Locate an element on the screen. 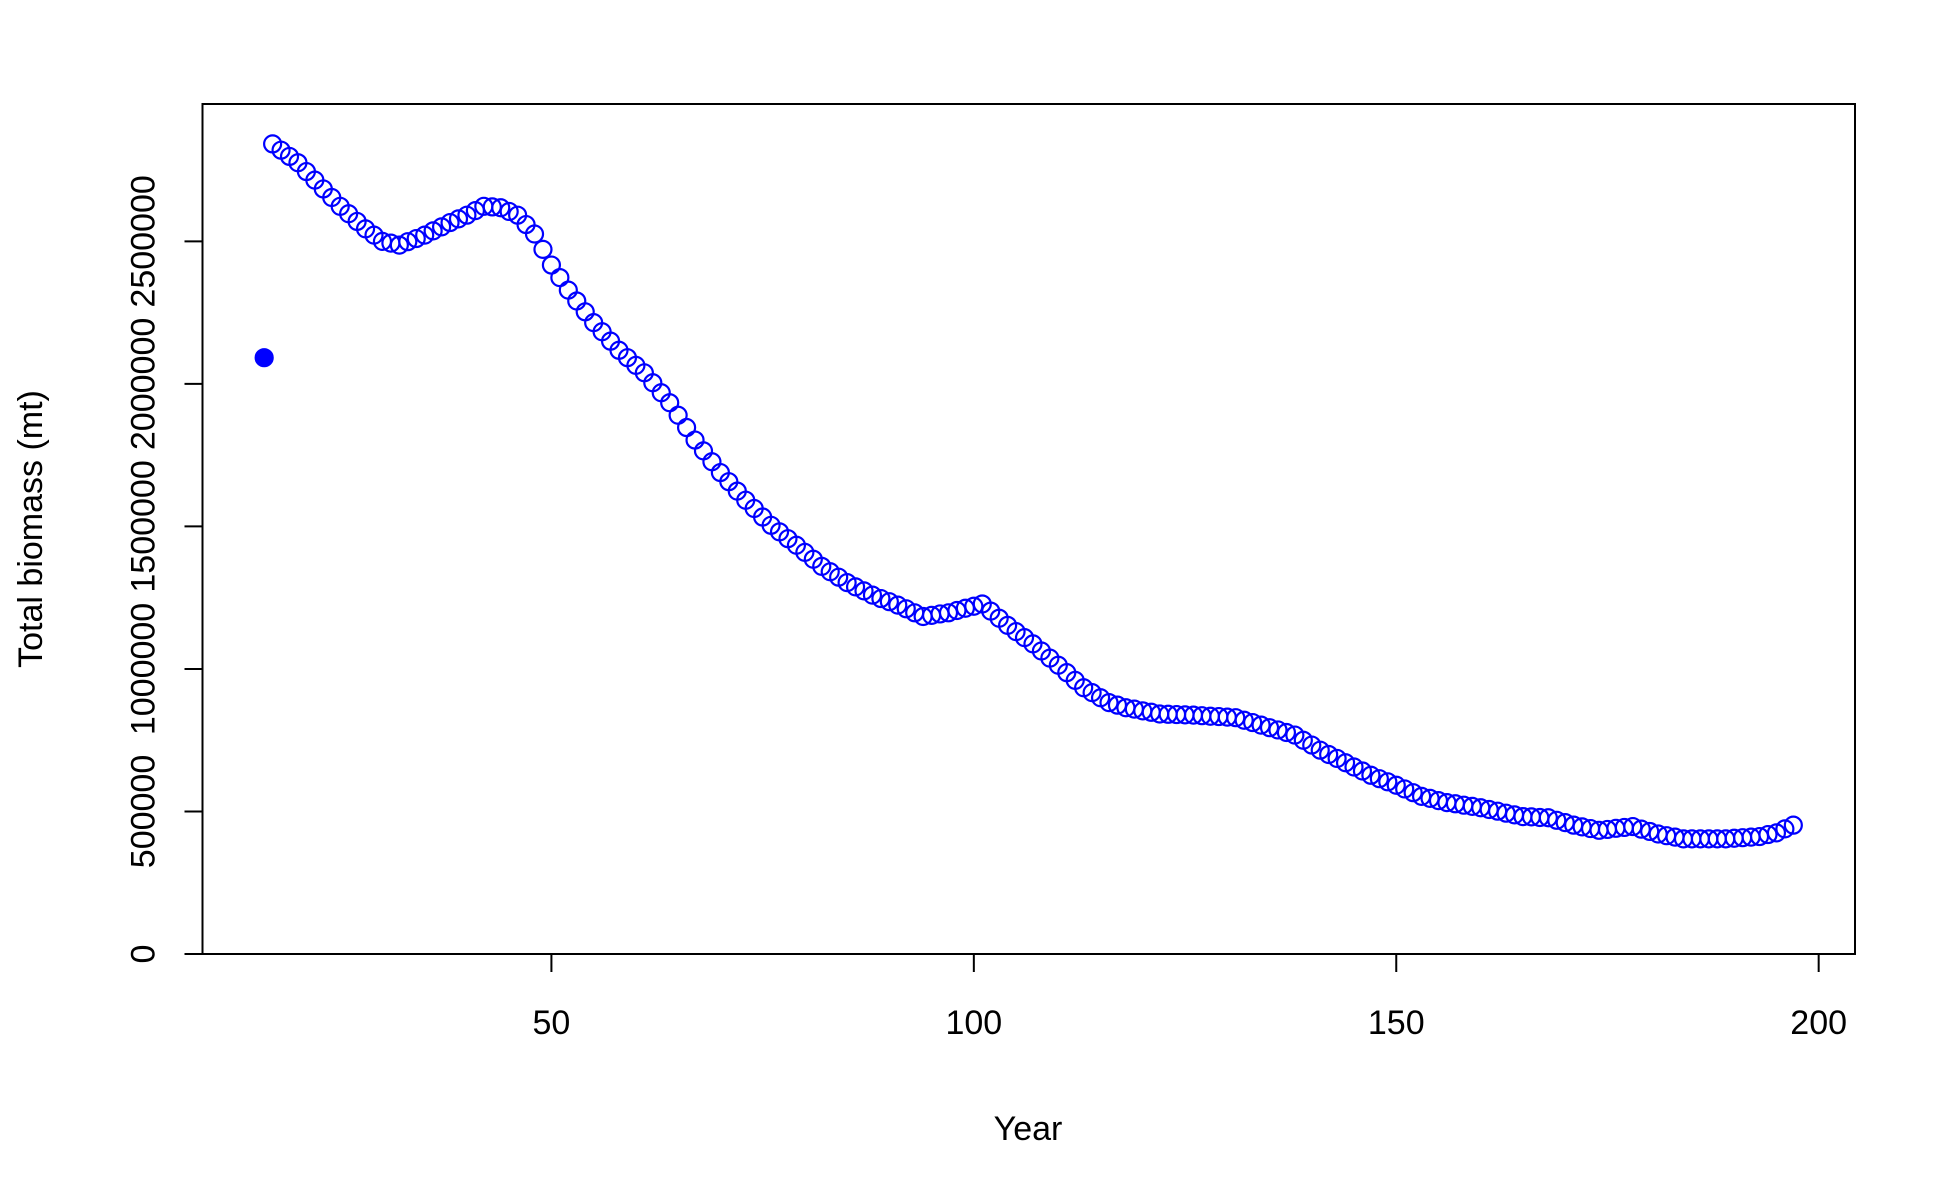 This screenshot has width=1950, height=1200. y-tick-label: 0 is located at coordinates (144, 954).